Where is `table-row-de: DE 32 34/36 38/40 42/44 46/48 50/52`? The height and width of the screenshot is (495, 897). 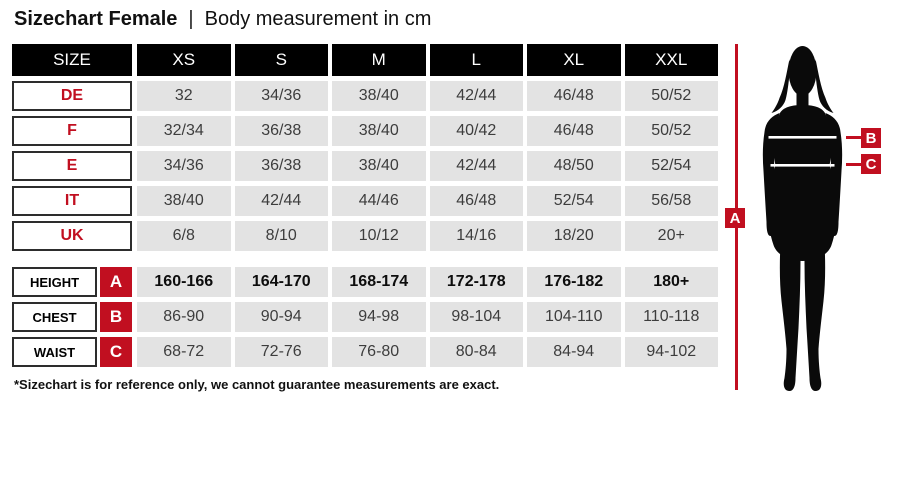
table-row-de: DE 32 34/36 38/40 42/44 46/48 50/52 is located at coordinates (365, 96).